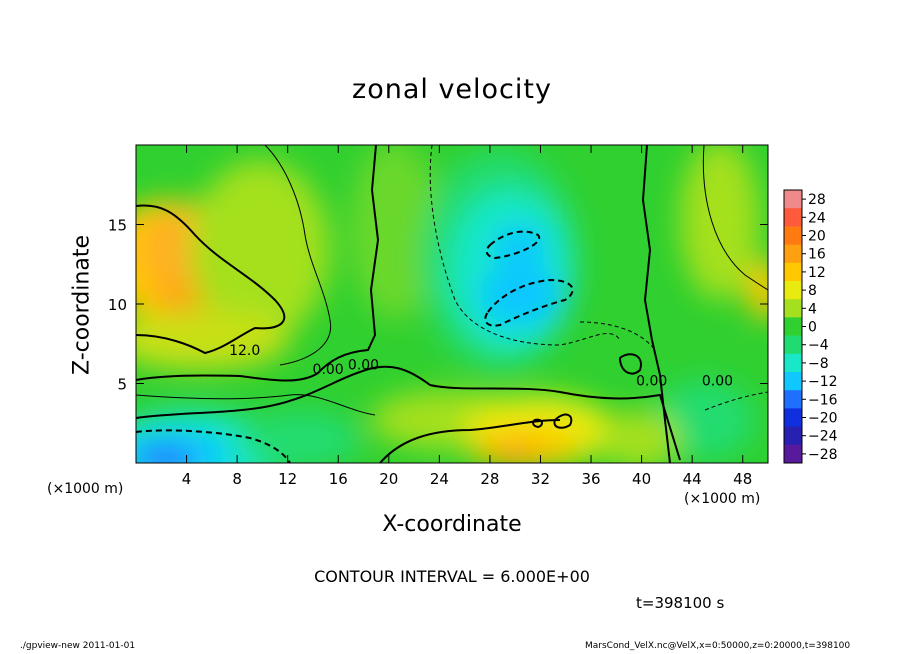 The height and width of the screenshot is (654, 904). I want to click on contour-thin-b, so click(525, 245).